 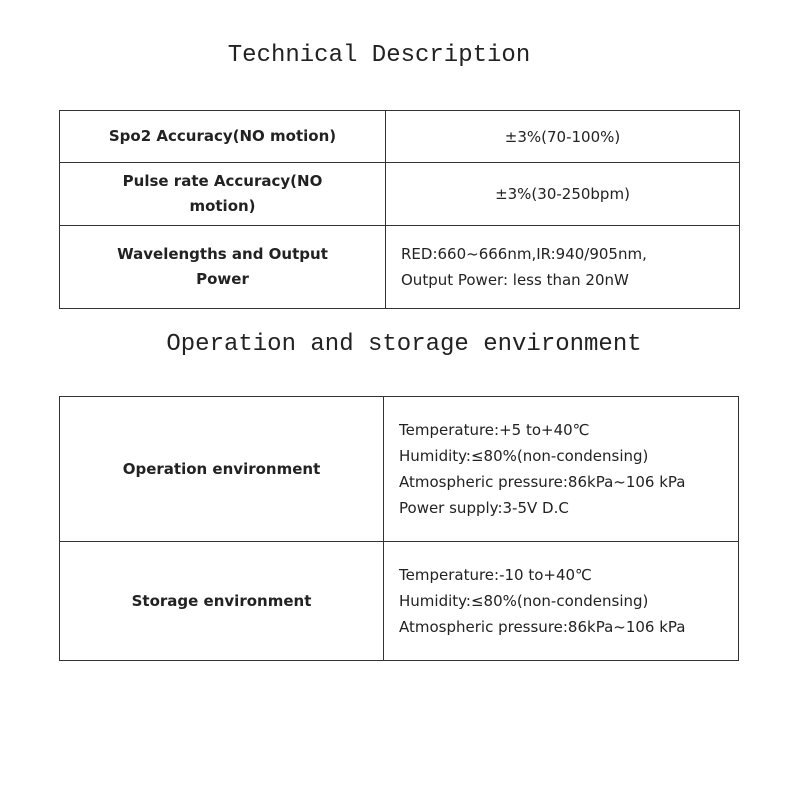 I want to click on value-line: RED:660~666nm,IR:940/905nm,, so click(x=524, y=254).